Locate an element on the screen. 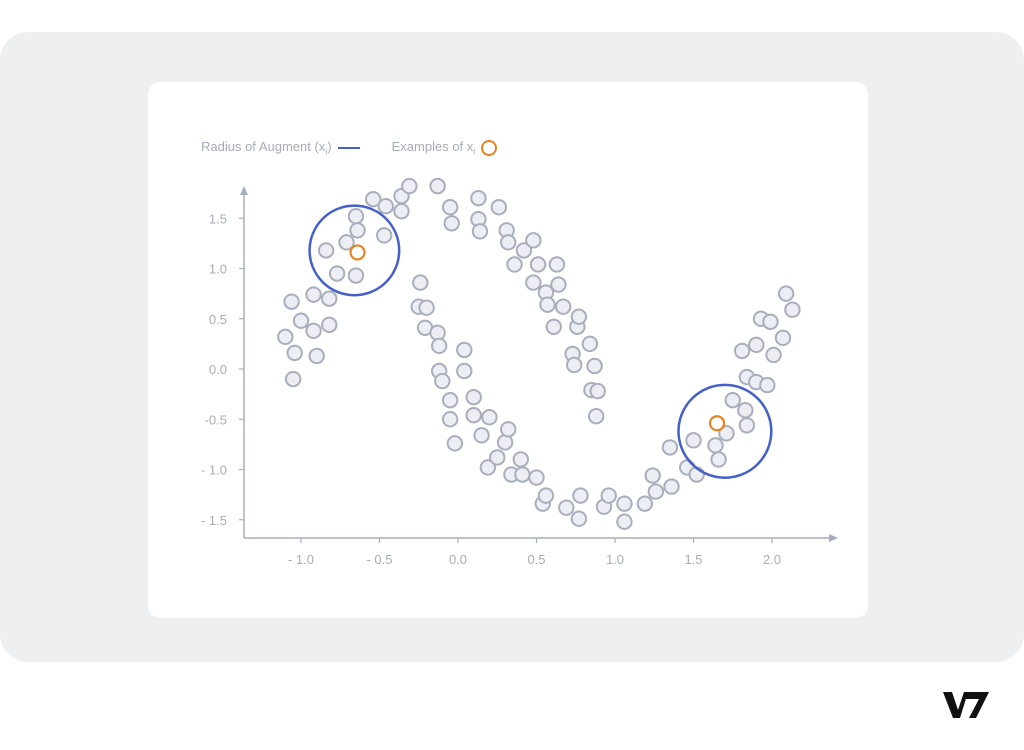 The image size is (1024, 750). legend-item-examples: Examples of xi is located at coordinates (445, 148).